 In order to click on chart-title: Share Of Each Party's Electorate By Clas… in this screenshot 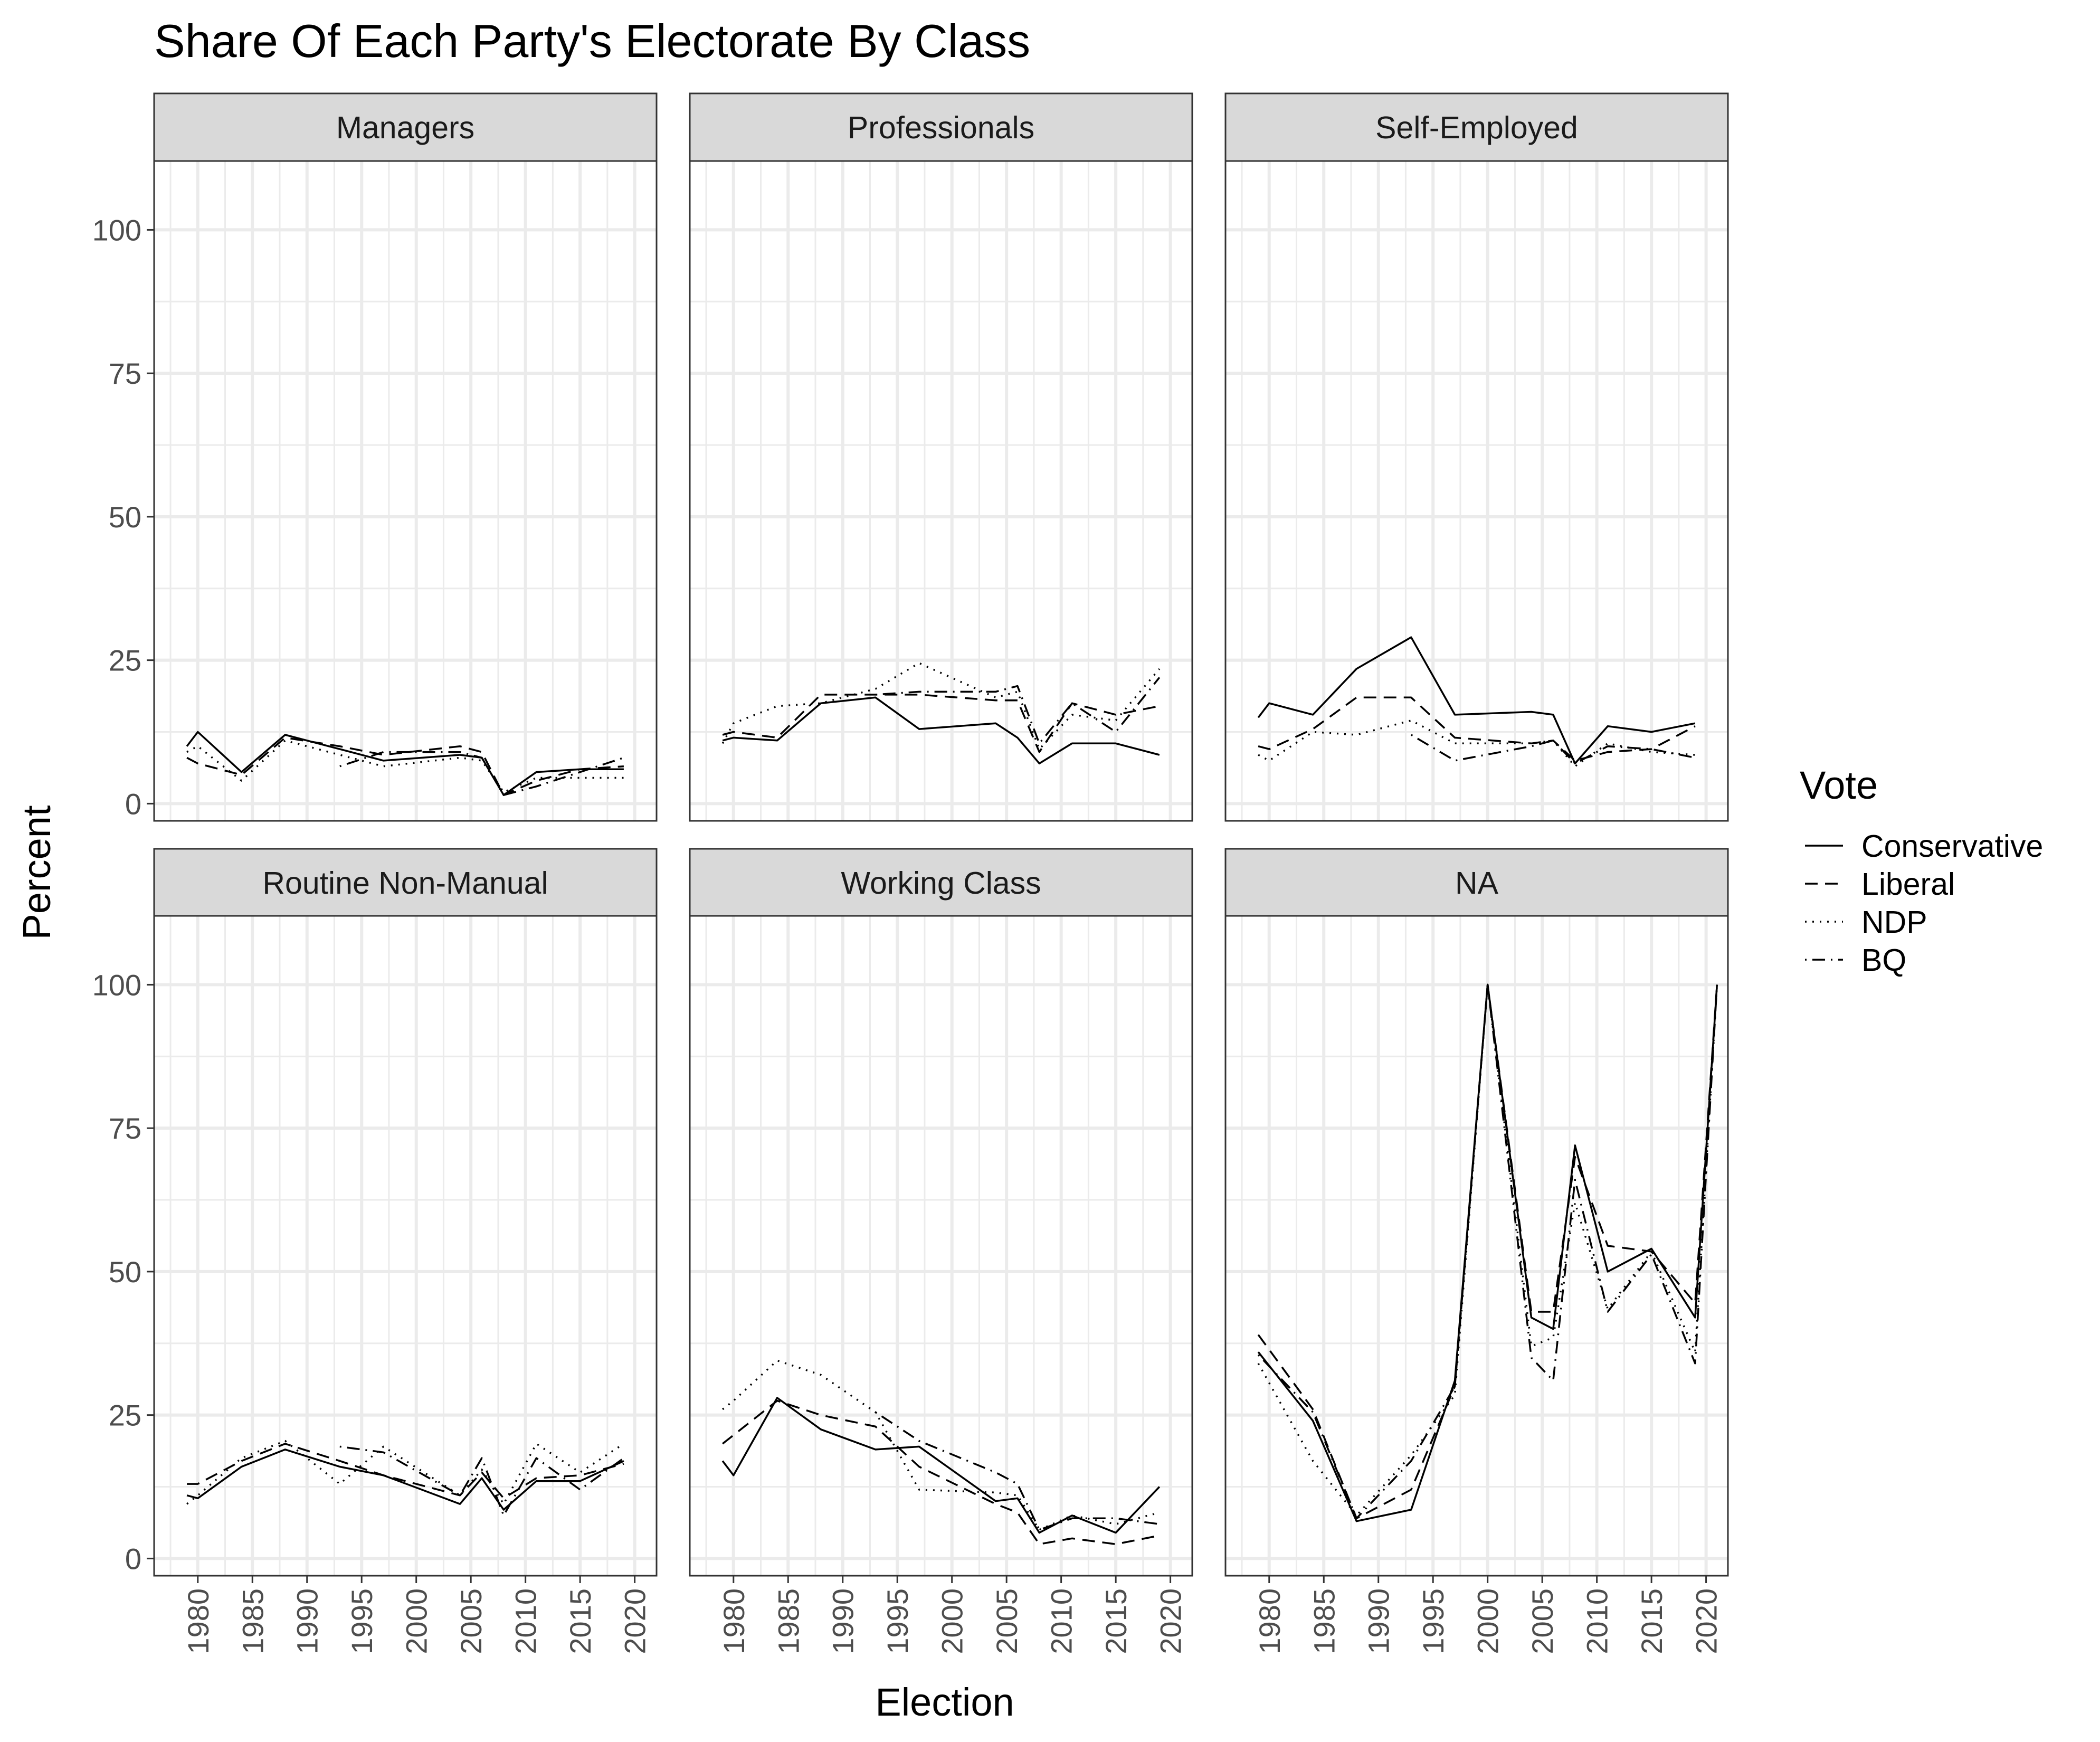, I will do `click(592, 41)`.